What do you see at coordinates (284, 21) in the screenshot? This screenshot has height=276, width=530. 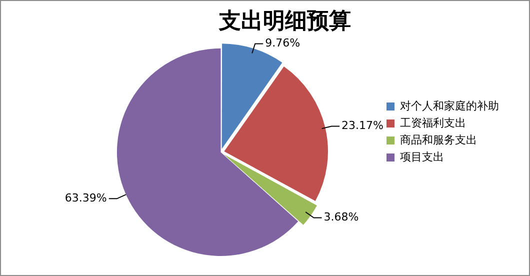 I see `chart-title: 支出明细预算` at bounding box center [284, 21].